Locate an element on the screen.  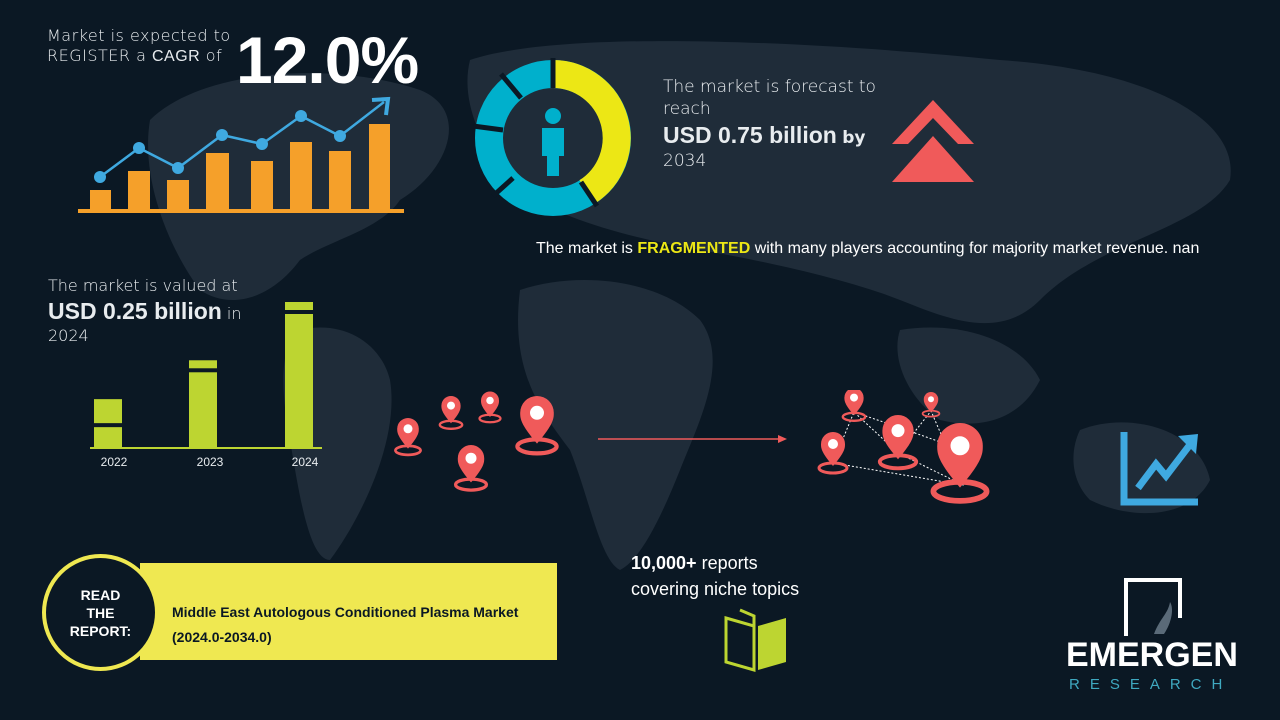
value-bar-2024 is located at coordinates (299, 375).